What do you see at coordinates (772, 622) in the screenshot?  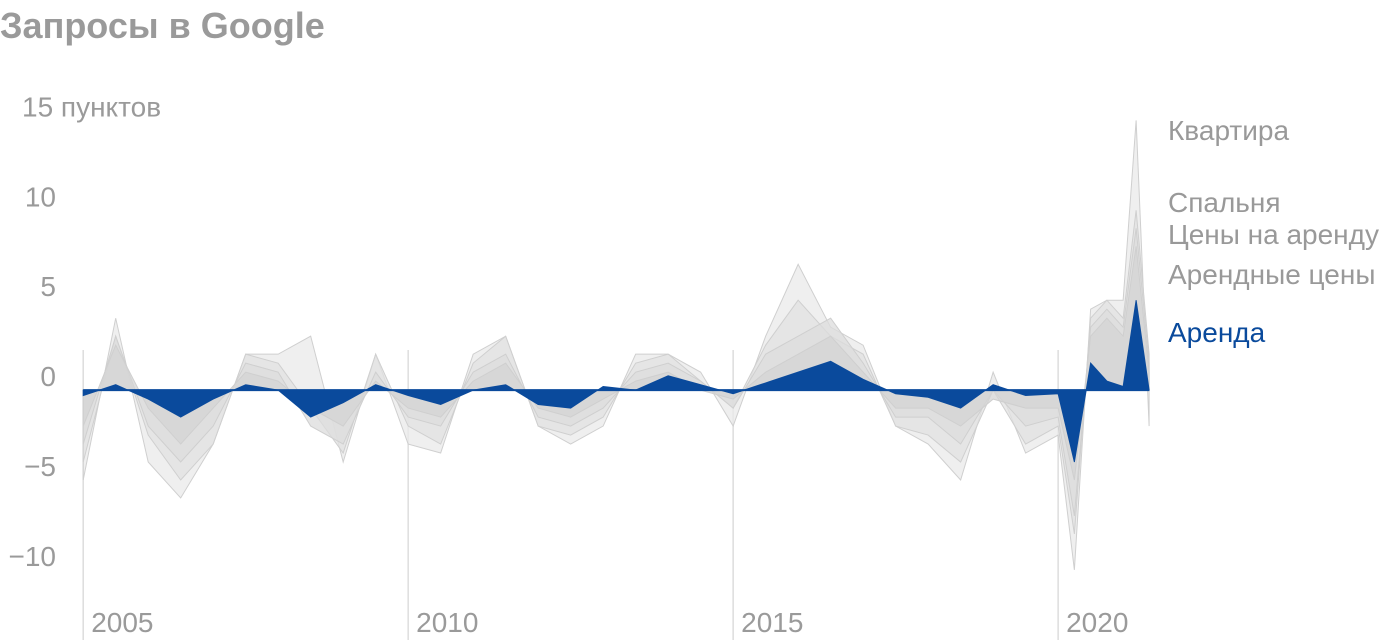 I see `x-tick-label: 2015` at bounding box center [772, 622].